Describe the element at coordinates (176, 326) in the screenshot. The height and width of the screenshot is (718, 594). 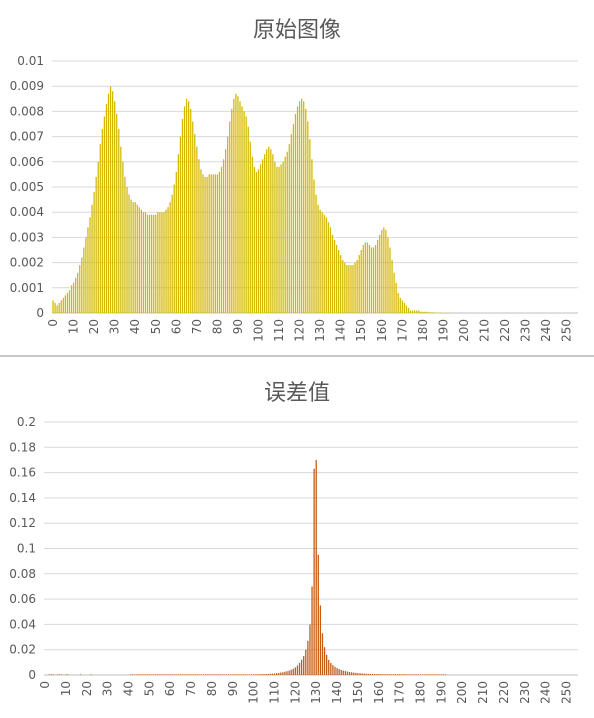
I see `x-tick-label: 60` at that location.